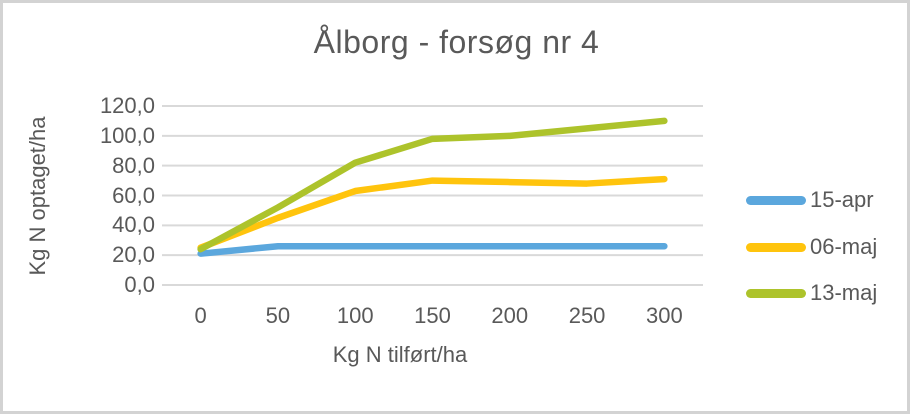  Describe the element at coordinates (133, 225) in the screenshot. I see `y-tick-label: 40,0` at that location.